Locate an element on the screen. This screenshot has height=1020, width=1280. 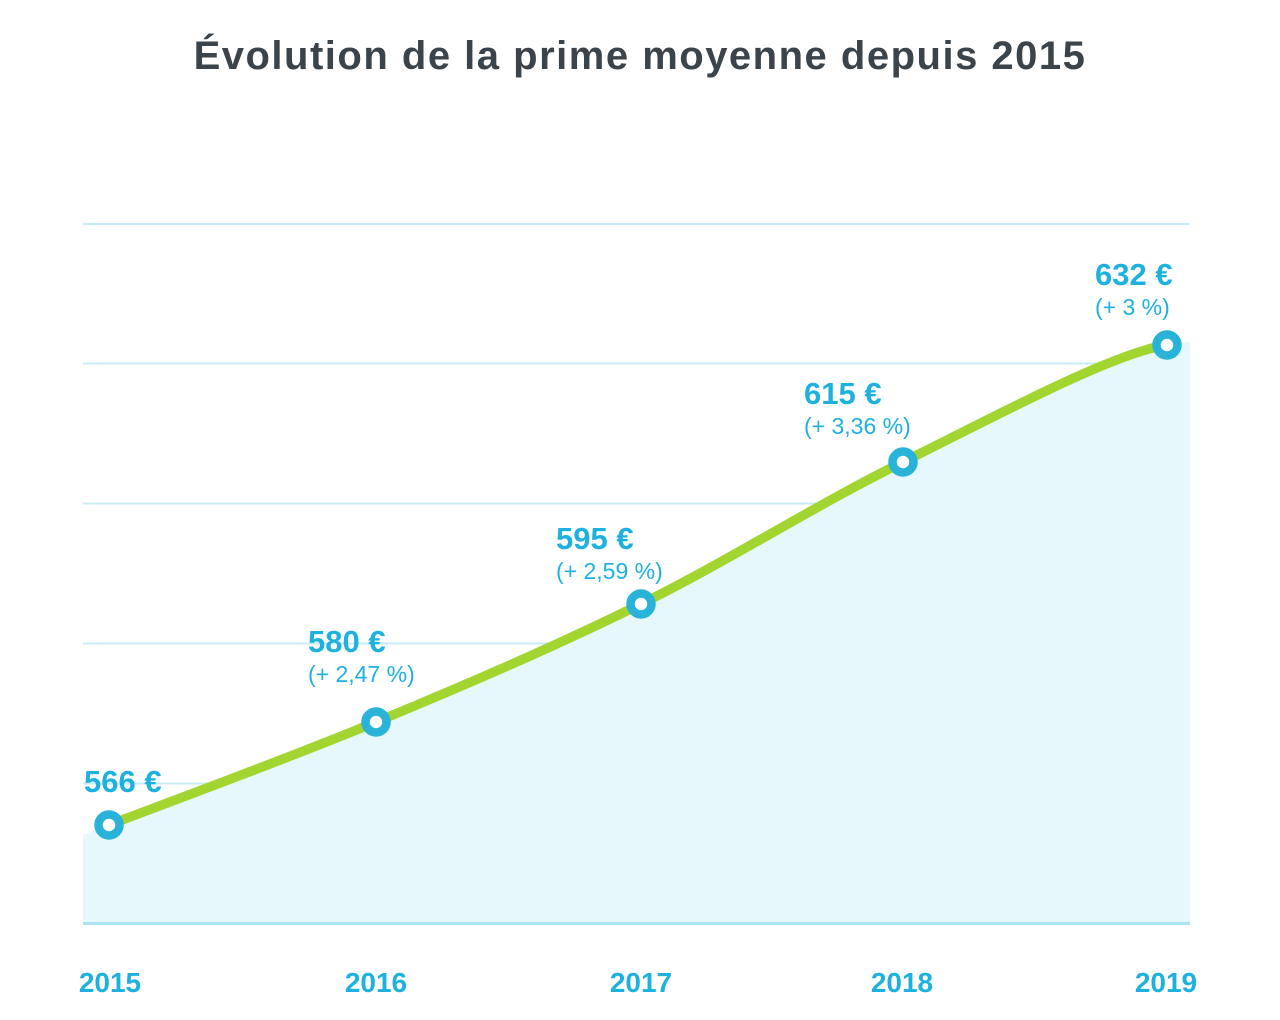
axis-label-2017: 2017 is located at coordinates (641, 982).